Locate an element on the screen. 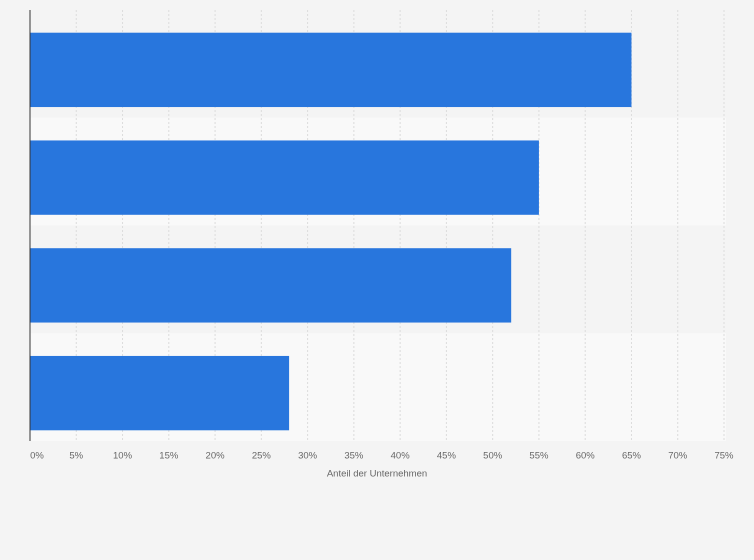  x-tick-label: 65% is located at coordinates (632, 456).